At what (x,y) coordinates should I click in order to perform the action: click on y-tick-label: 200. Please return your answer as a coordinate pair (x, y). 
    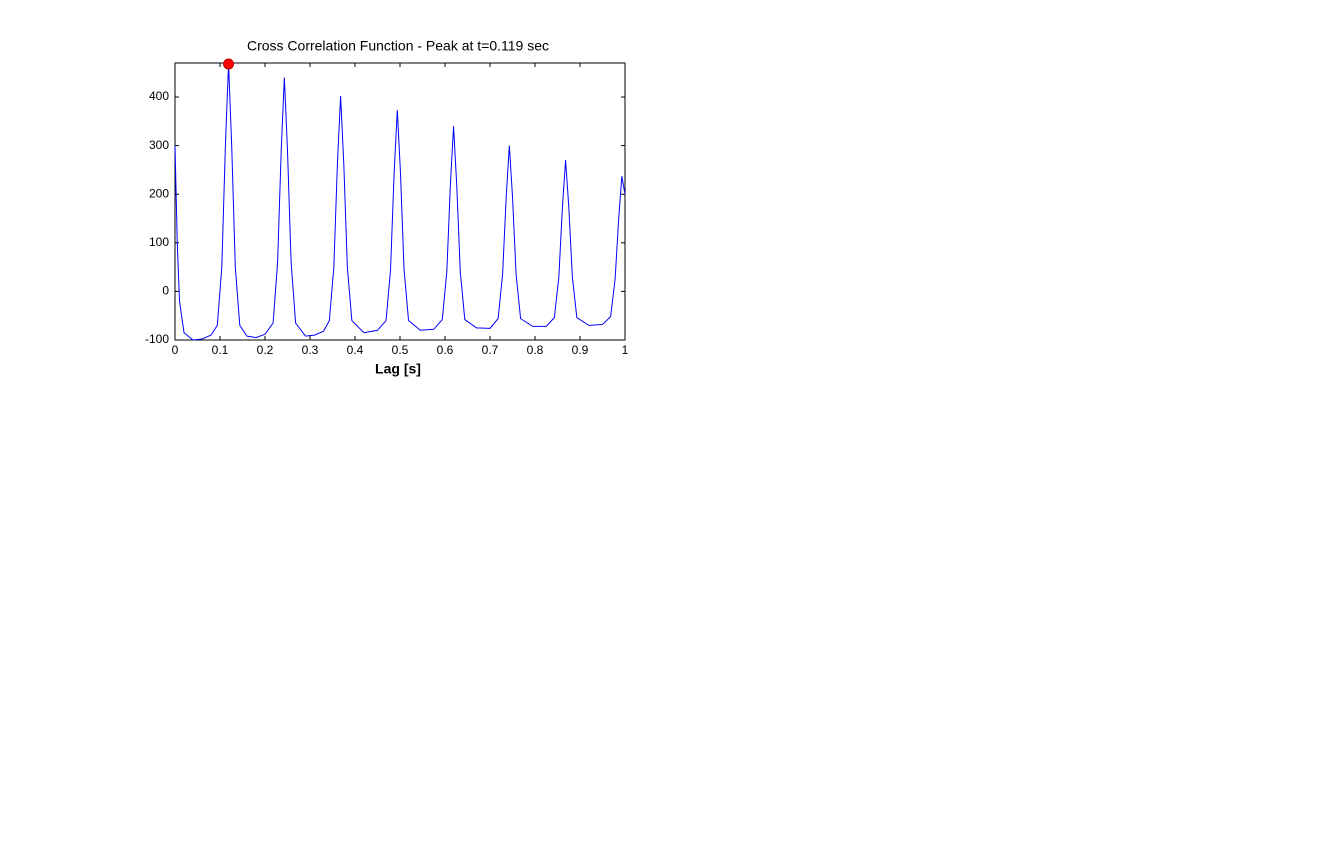
    Looking at the image, I should click on (159, 193).